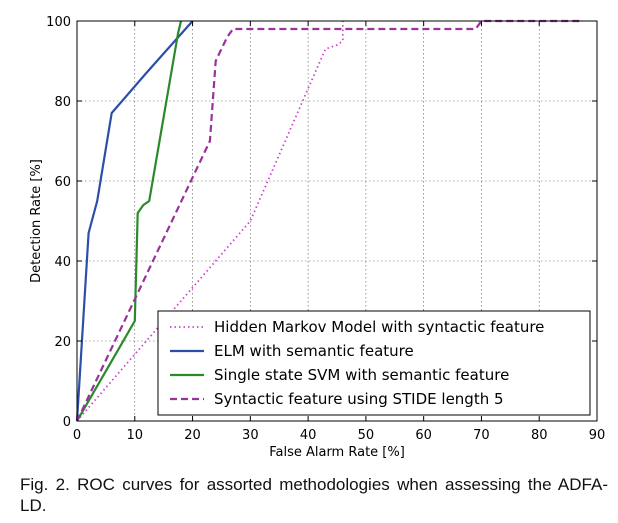 This screenshot has height=523, width=618. What do you see at coordinates (62, 262) in the screenshot?
I see `y-tick-label: 40` at bounding box center [62, 262].